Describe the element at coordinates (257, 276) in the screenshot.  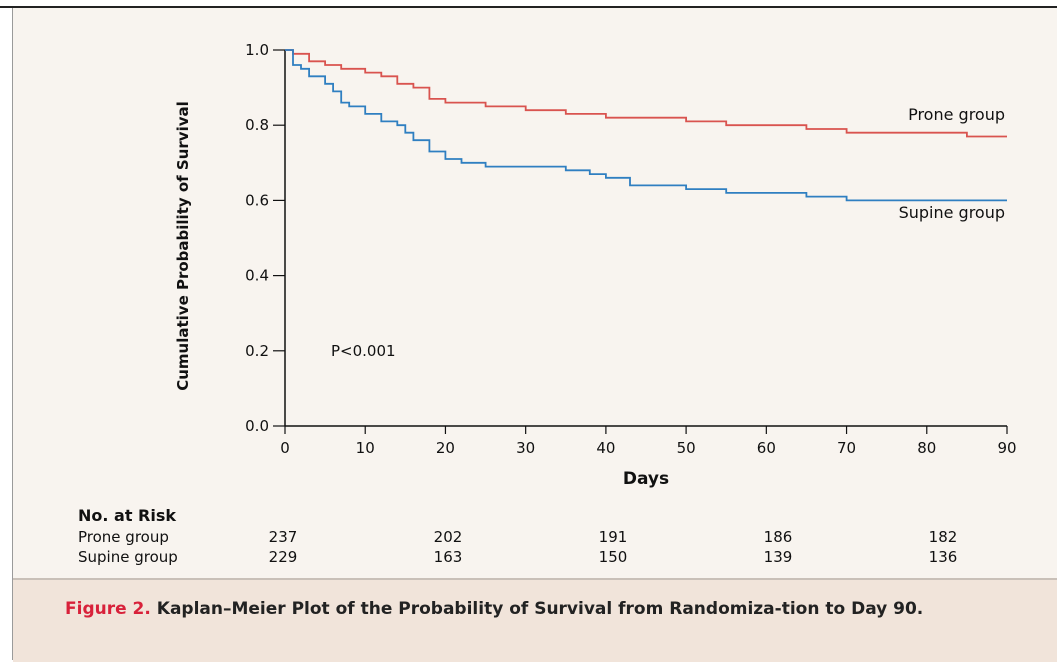
I see `y-tick-label: 0.4` at that location.